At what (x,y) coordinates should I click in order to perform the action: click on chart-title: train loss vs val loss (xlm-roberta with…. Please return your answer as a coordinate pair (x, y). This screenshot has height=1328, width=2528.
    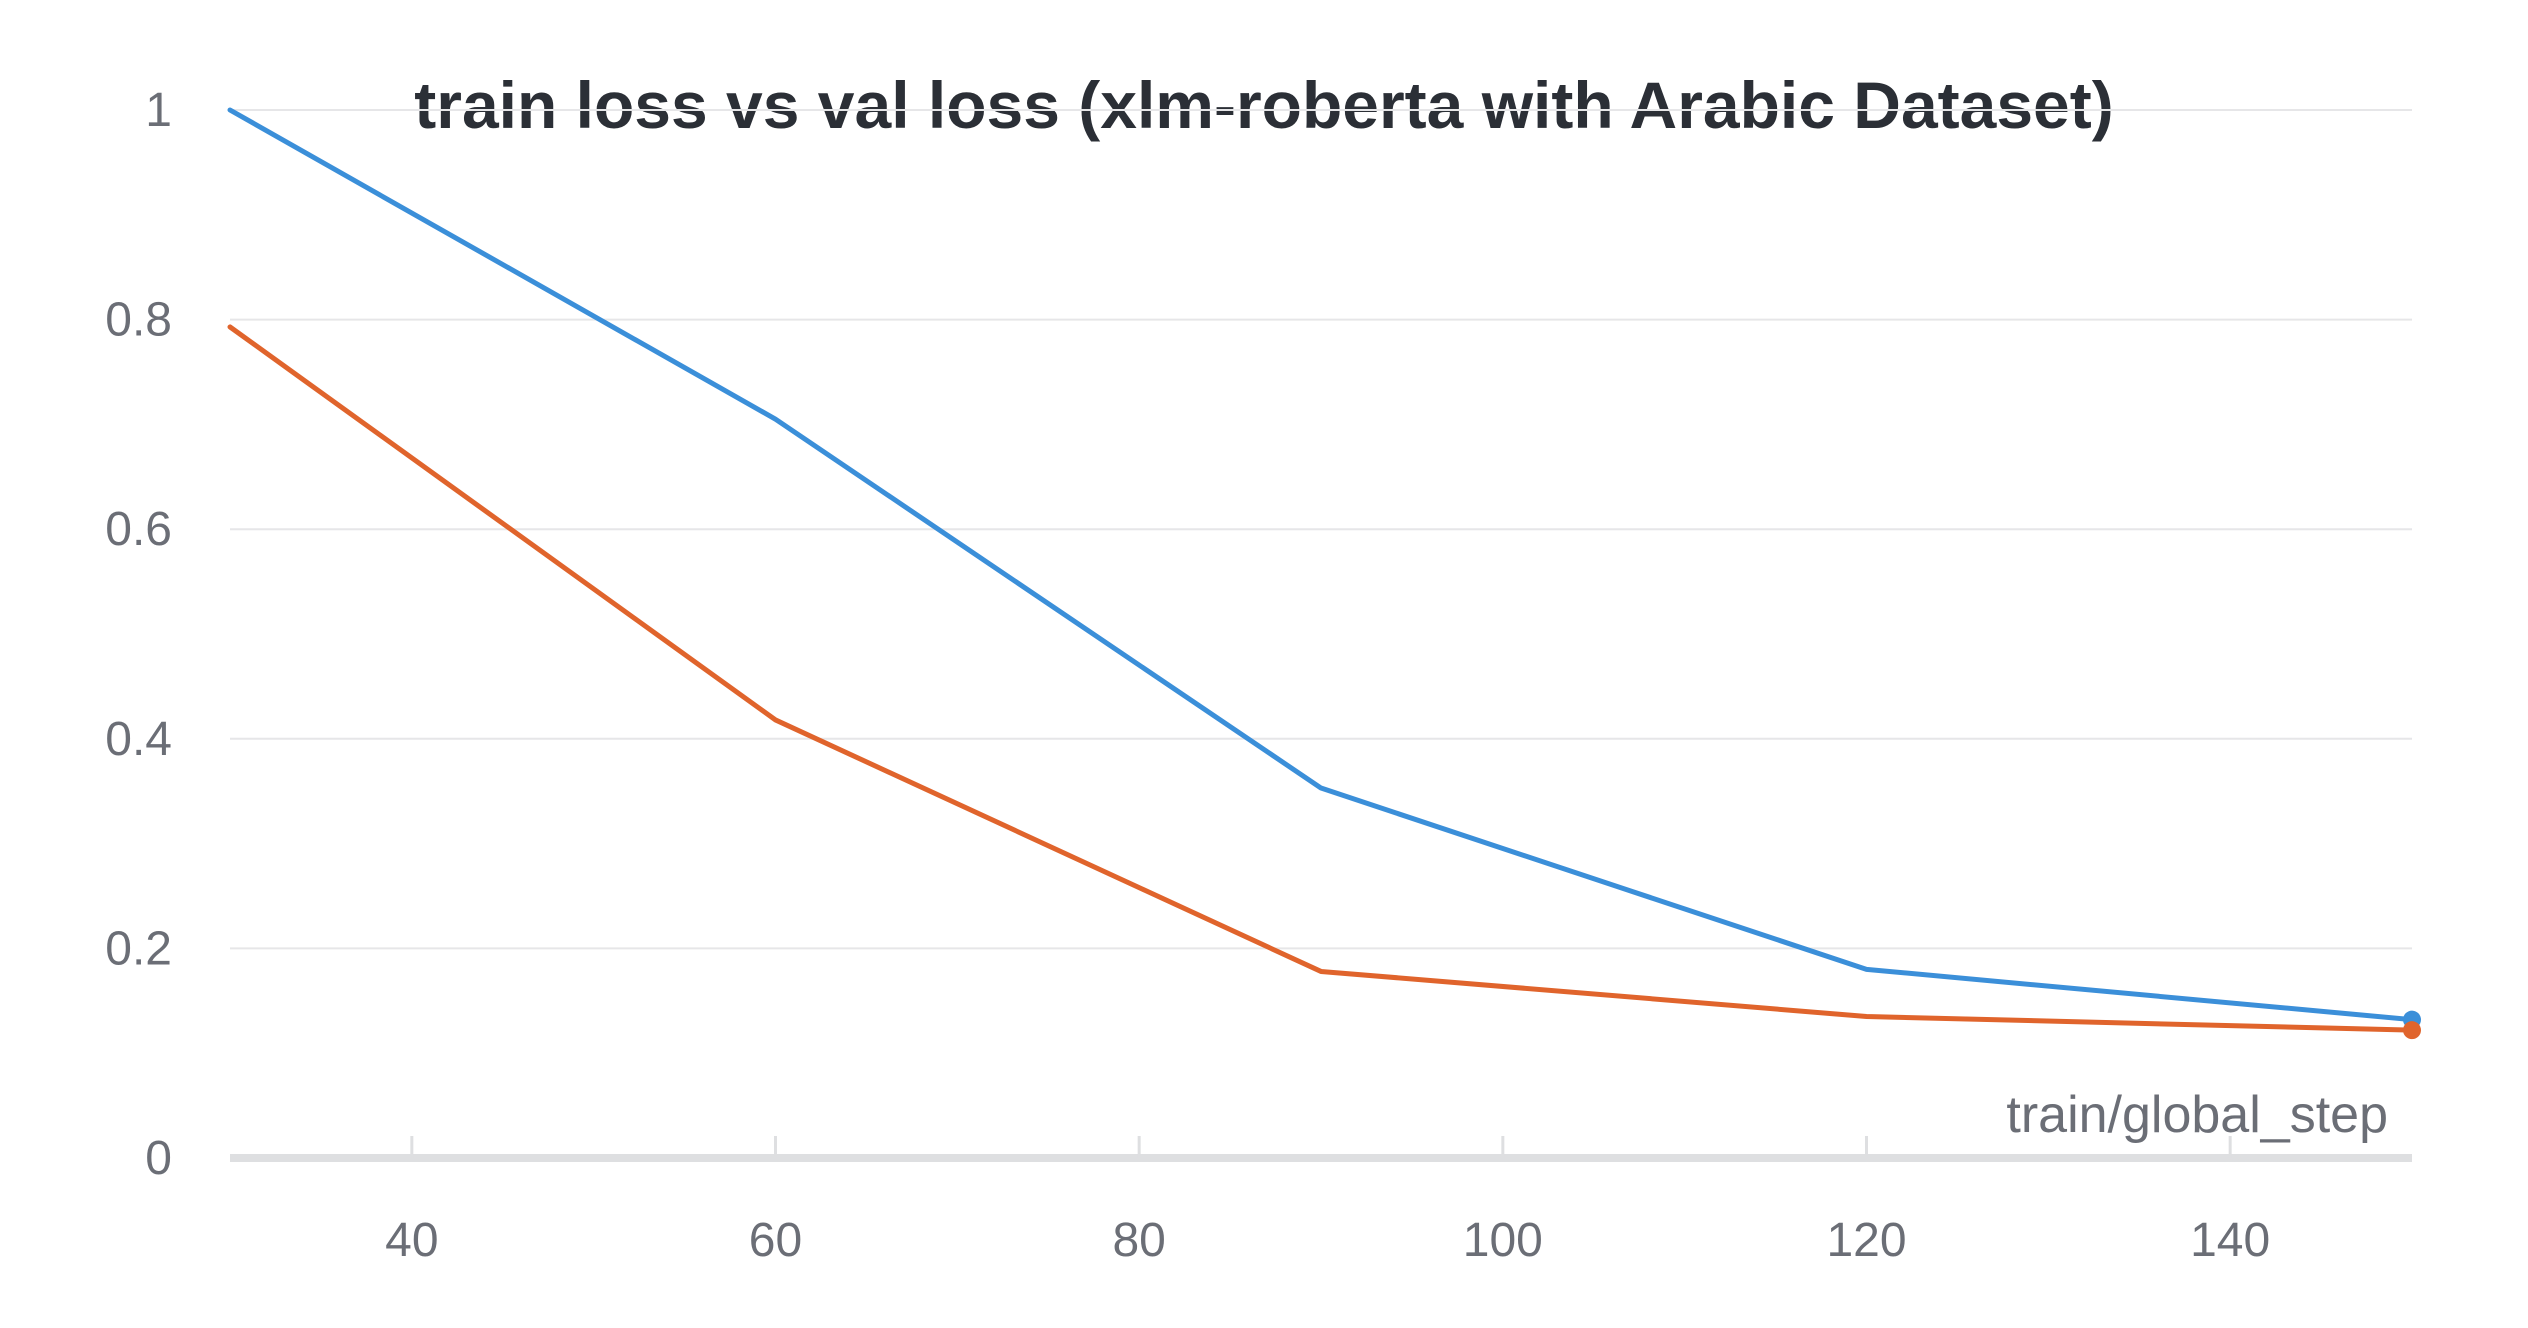
    Looking at the image, I should click on (1263, 105).